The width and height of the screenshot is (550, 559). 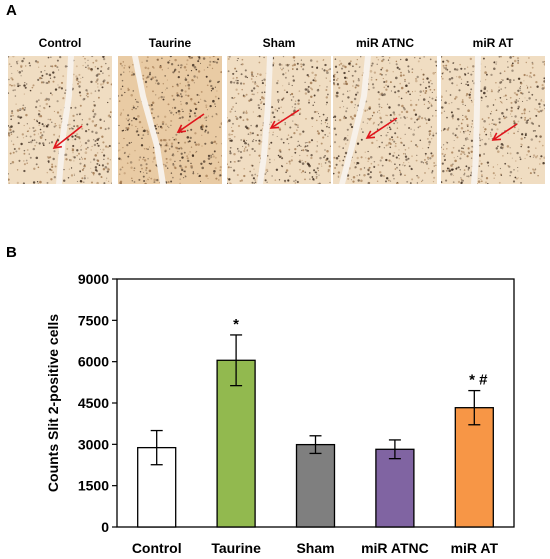 What do you see at coordinates (11, 10) in the screenshot?
I see `panel-letter-a: A` at bounding box center [11, 10].